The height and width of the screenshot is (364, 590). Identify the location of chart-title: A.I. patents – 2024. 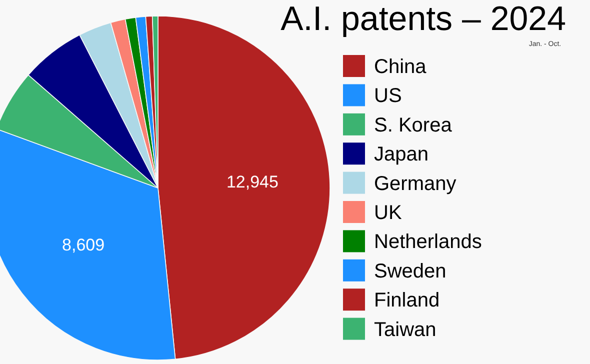
(423, 19).